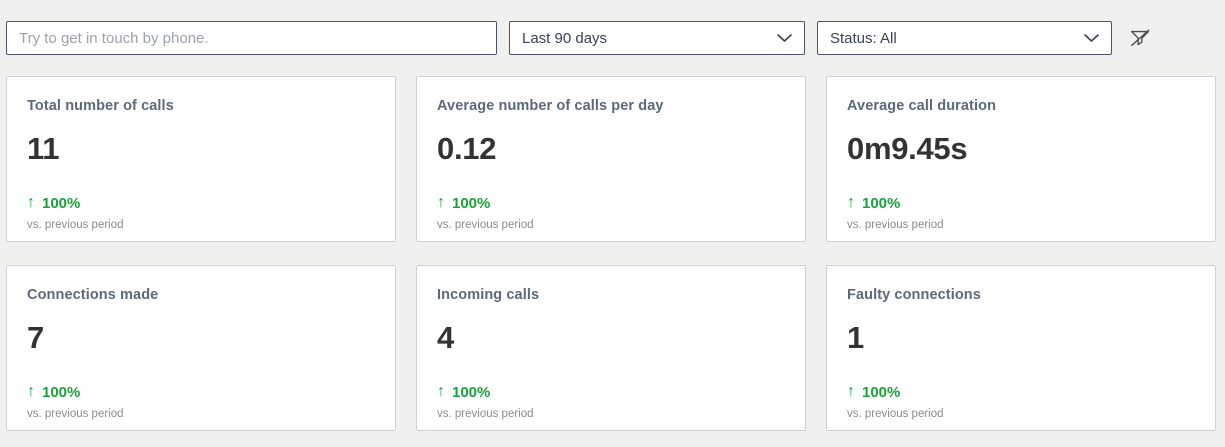 This screenshot has width=1225, height=447. What do you see at coordinates (445, 337) in the screenshot?
I see `card-value: 4` at bounding box center [445, 337].